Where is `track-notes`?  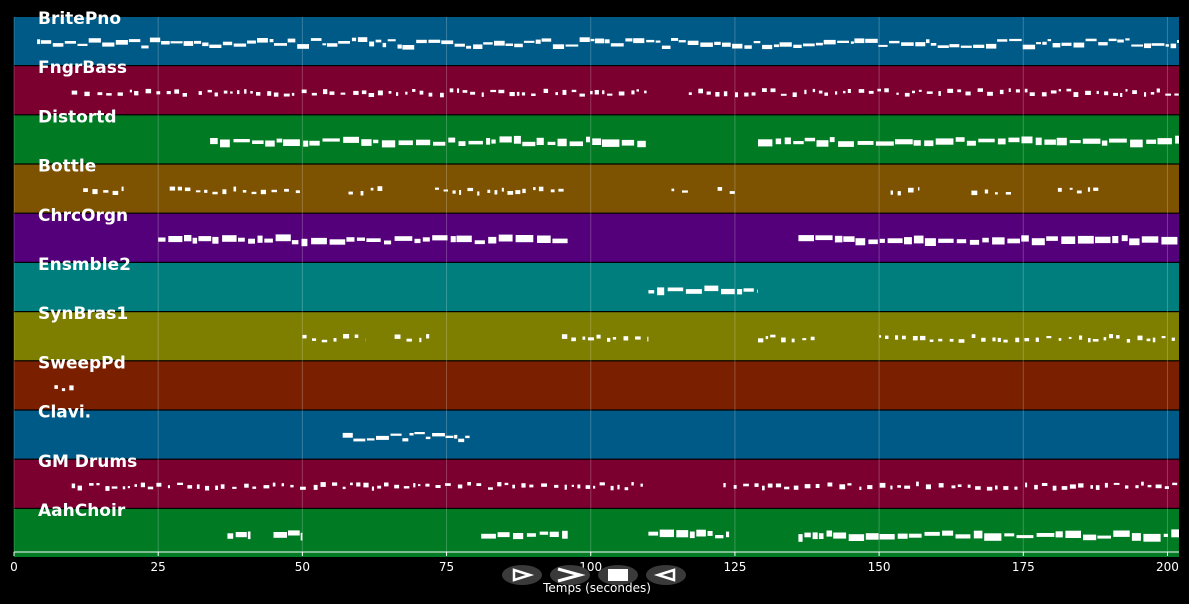 track-notes is located at coordinates (738, 338).